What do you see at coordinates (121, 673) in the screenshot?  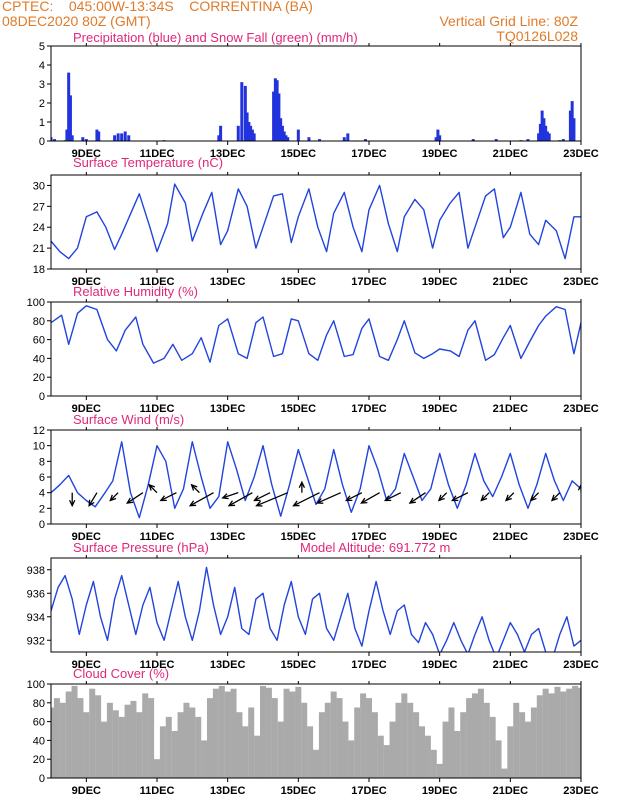 I see `cloud-title: Cloud Cover (%)` at bounding box center [121, 673].